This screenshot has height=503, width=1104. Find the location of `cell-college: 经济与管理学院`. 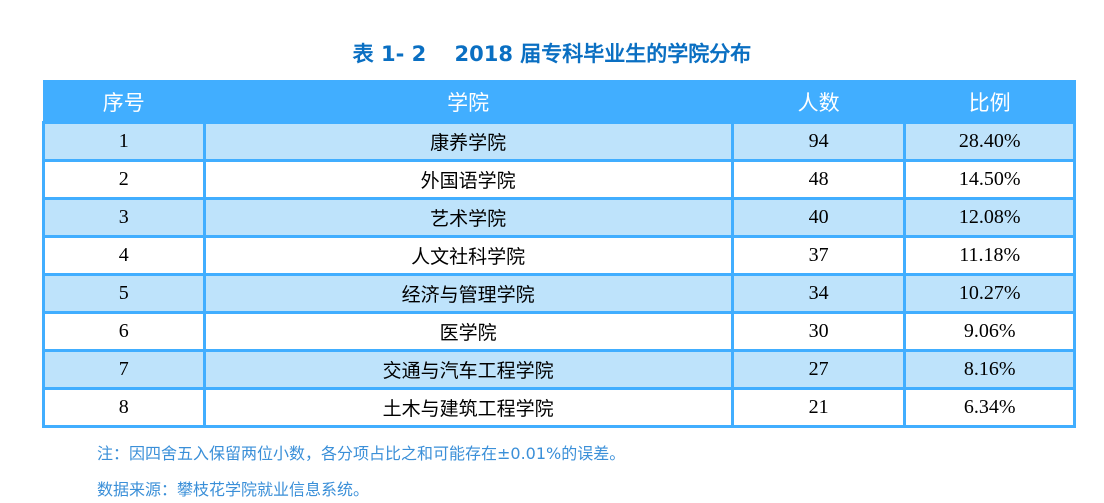

cell-college: 经济与管理学院 is located at coordinates (468, 293).